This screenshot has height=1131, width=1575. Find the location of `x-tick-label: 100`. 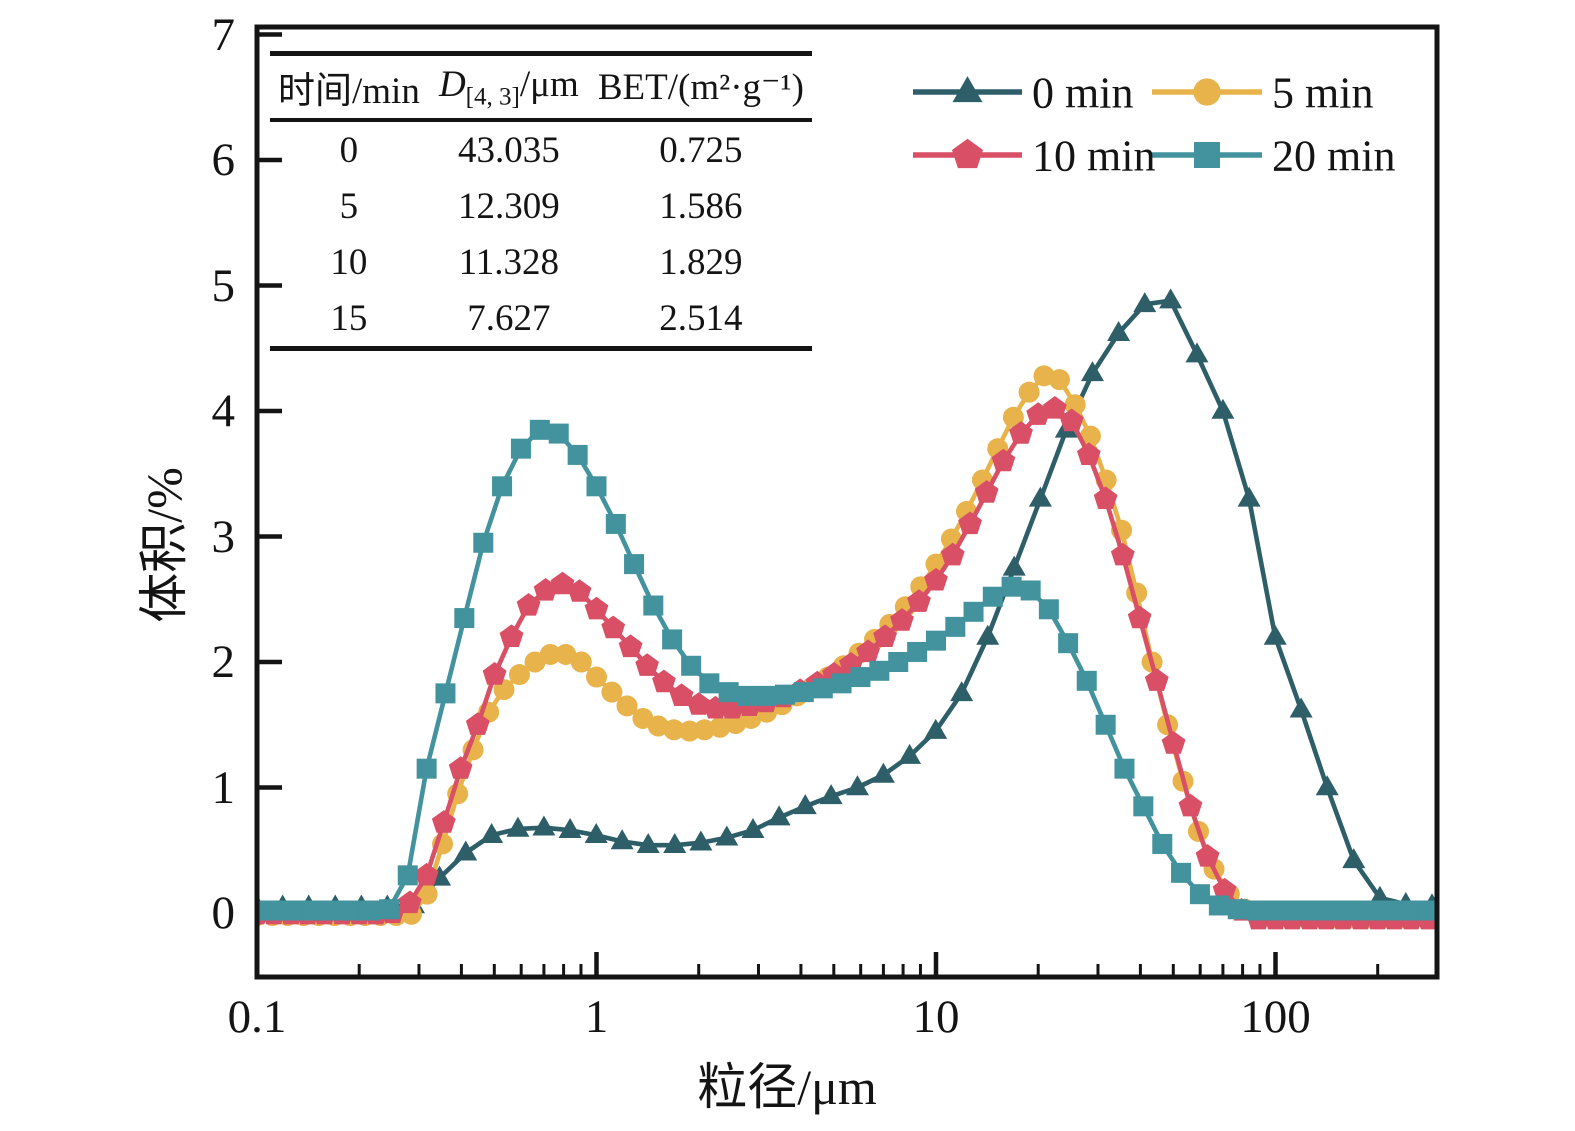

x-tick-label: 100 is located at coordinates (1275, 1017).